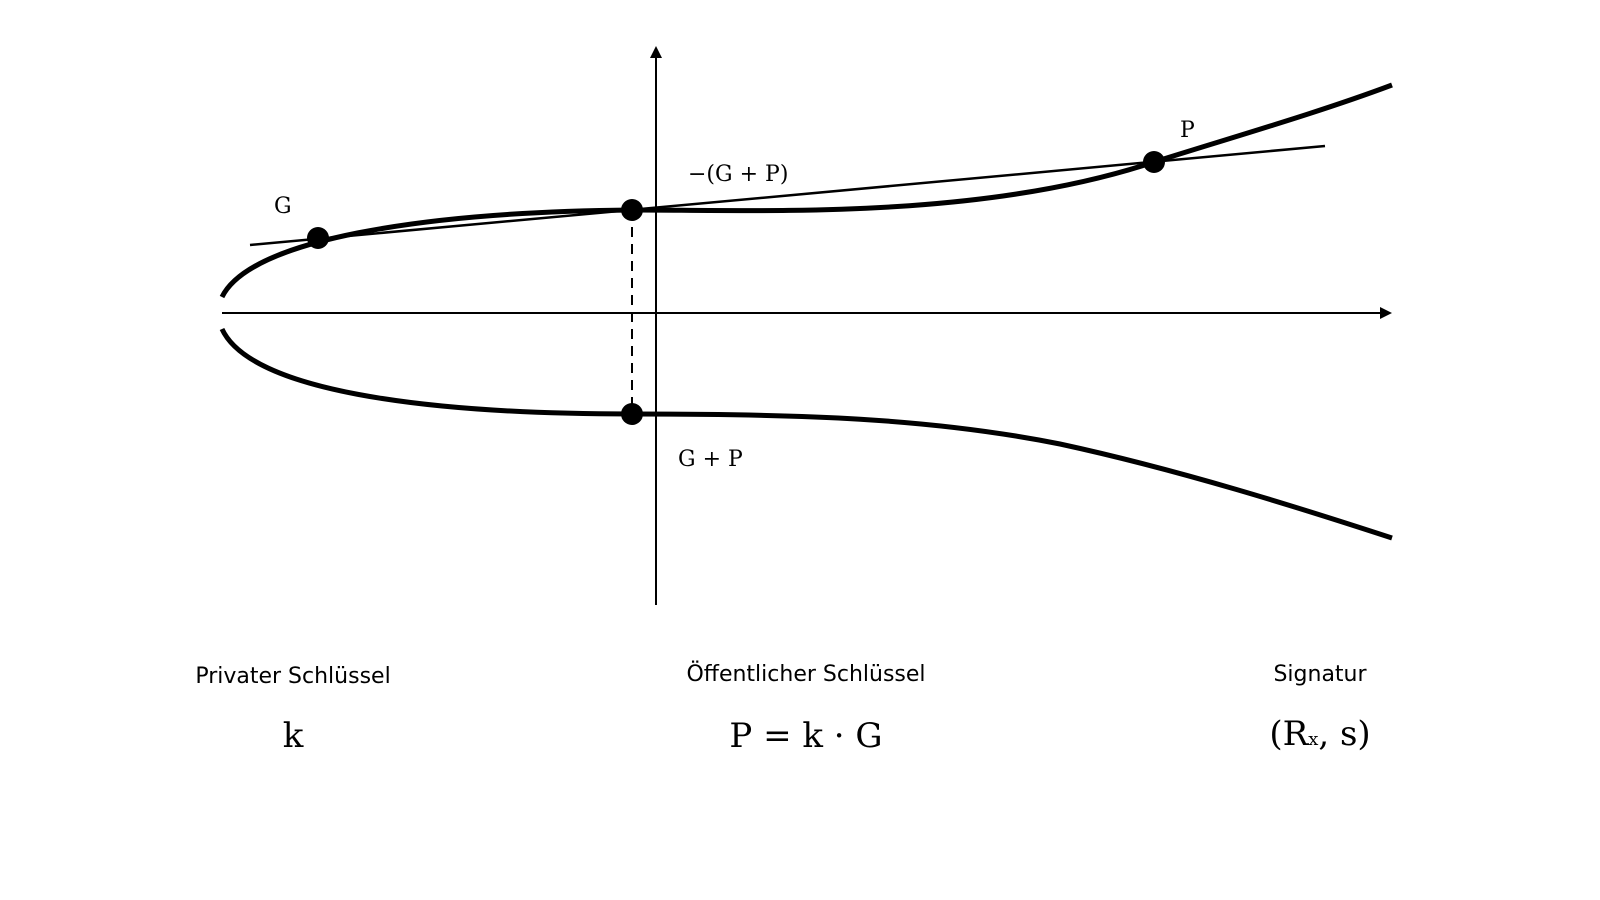  Describe the element at coordinates (293, 736) in the screenshot. I see `private-key-formula: k` at that location.